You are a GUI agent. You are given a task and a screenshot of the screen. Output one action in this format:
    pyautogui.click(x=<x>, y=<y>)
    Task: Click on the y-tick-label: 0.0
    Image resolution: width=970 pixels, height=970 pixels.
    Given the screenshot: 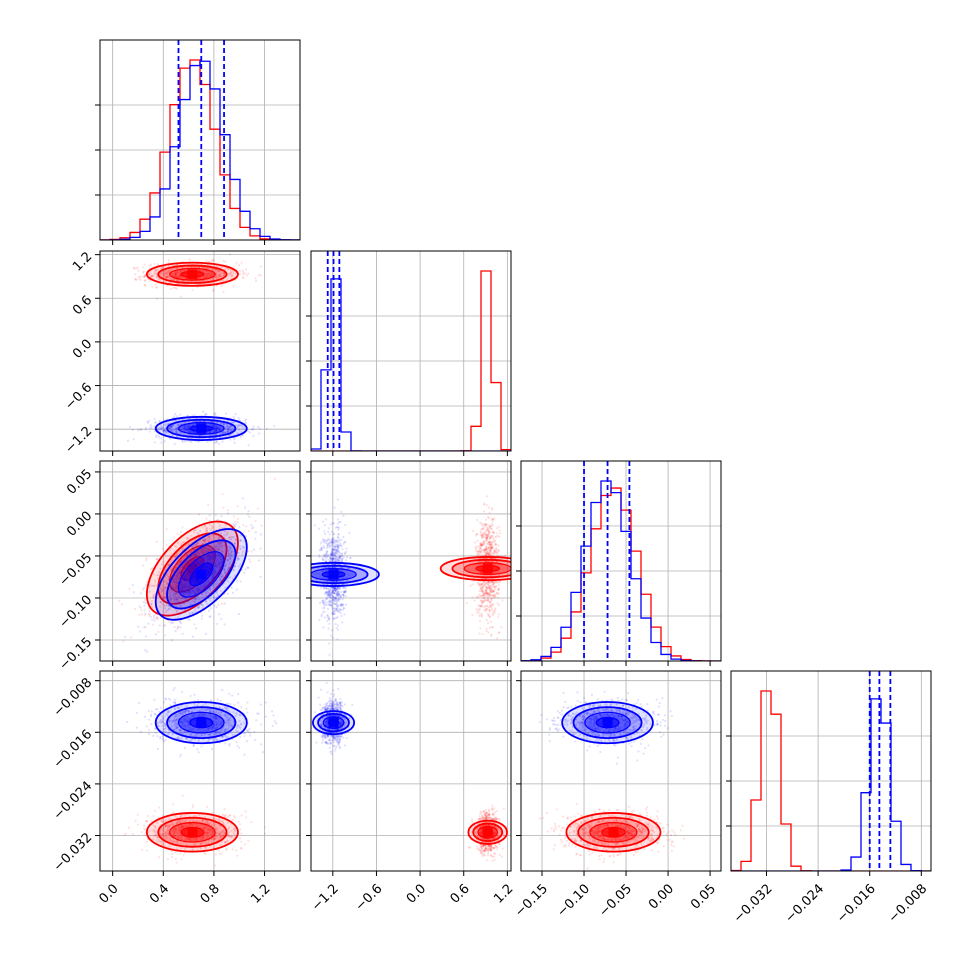 What is the action you would take?
    pyautogui.click(x=82, y=349)
    